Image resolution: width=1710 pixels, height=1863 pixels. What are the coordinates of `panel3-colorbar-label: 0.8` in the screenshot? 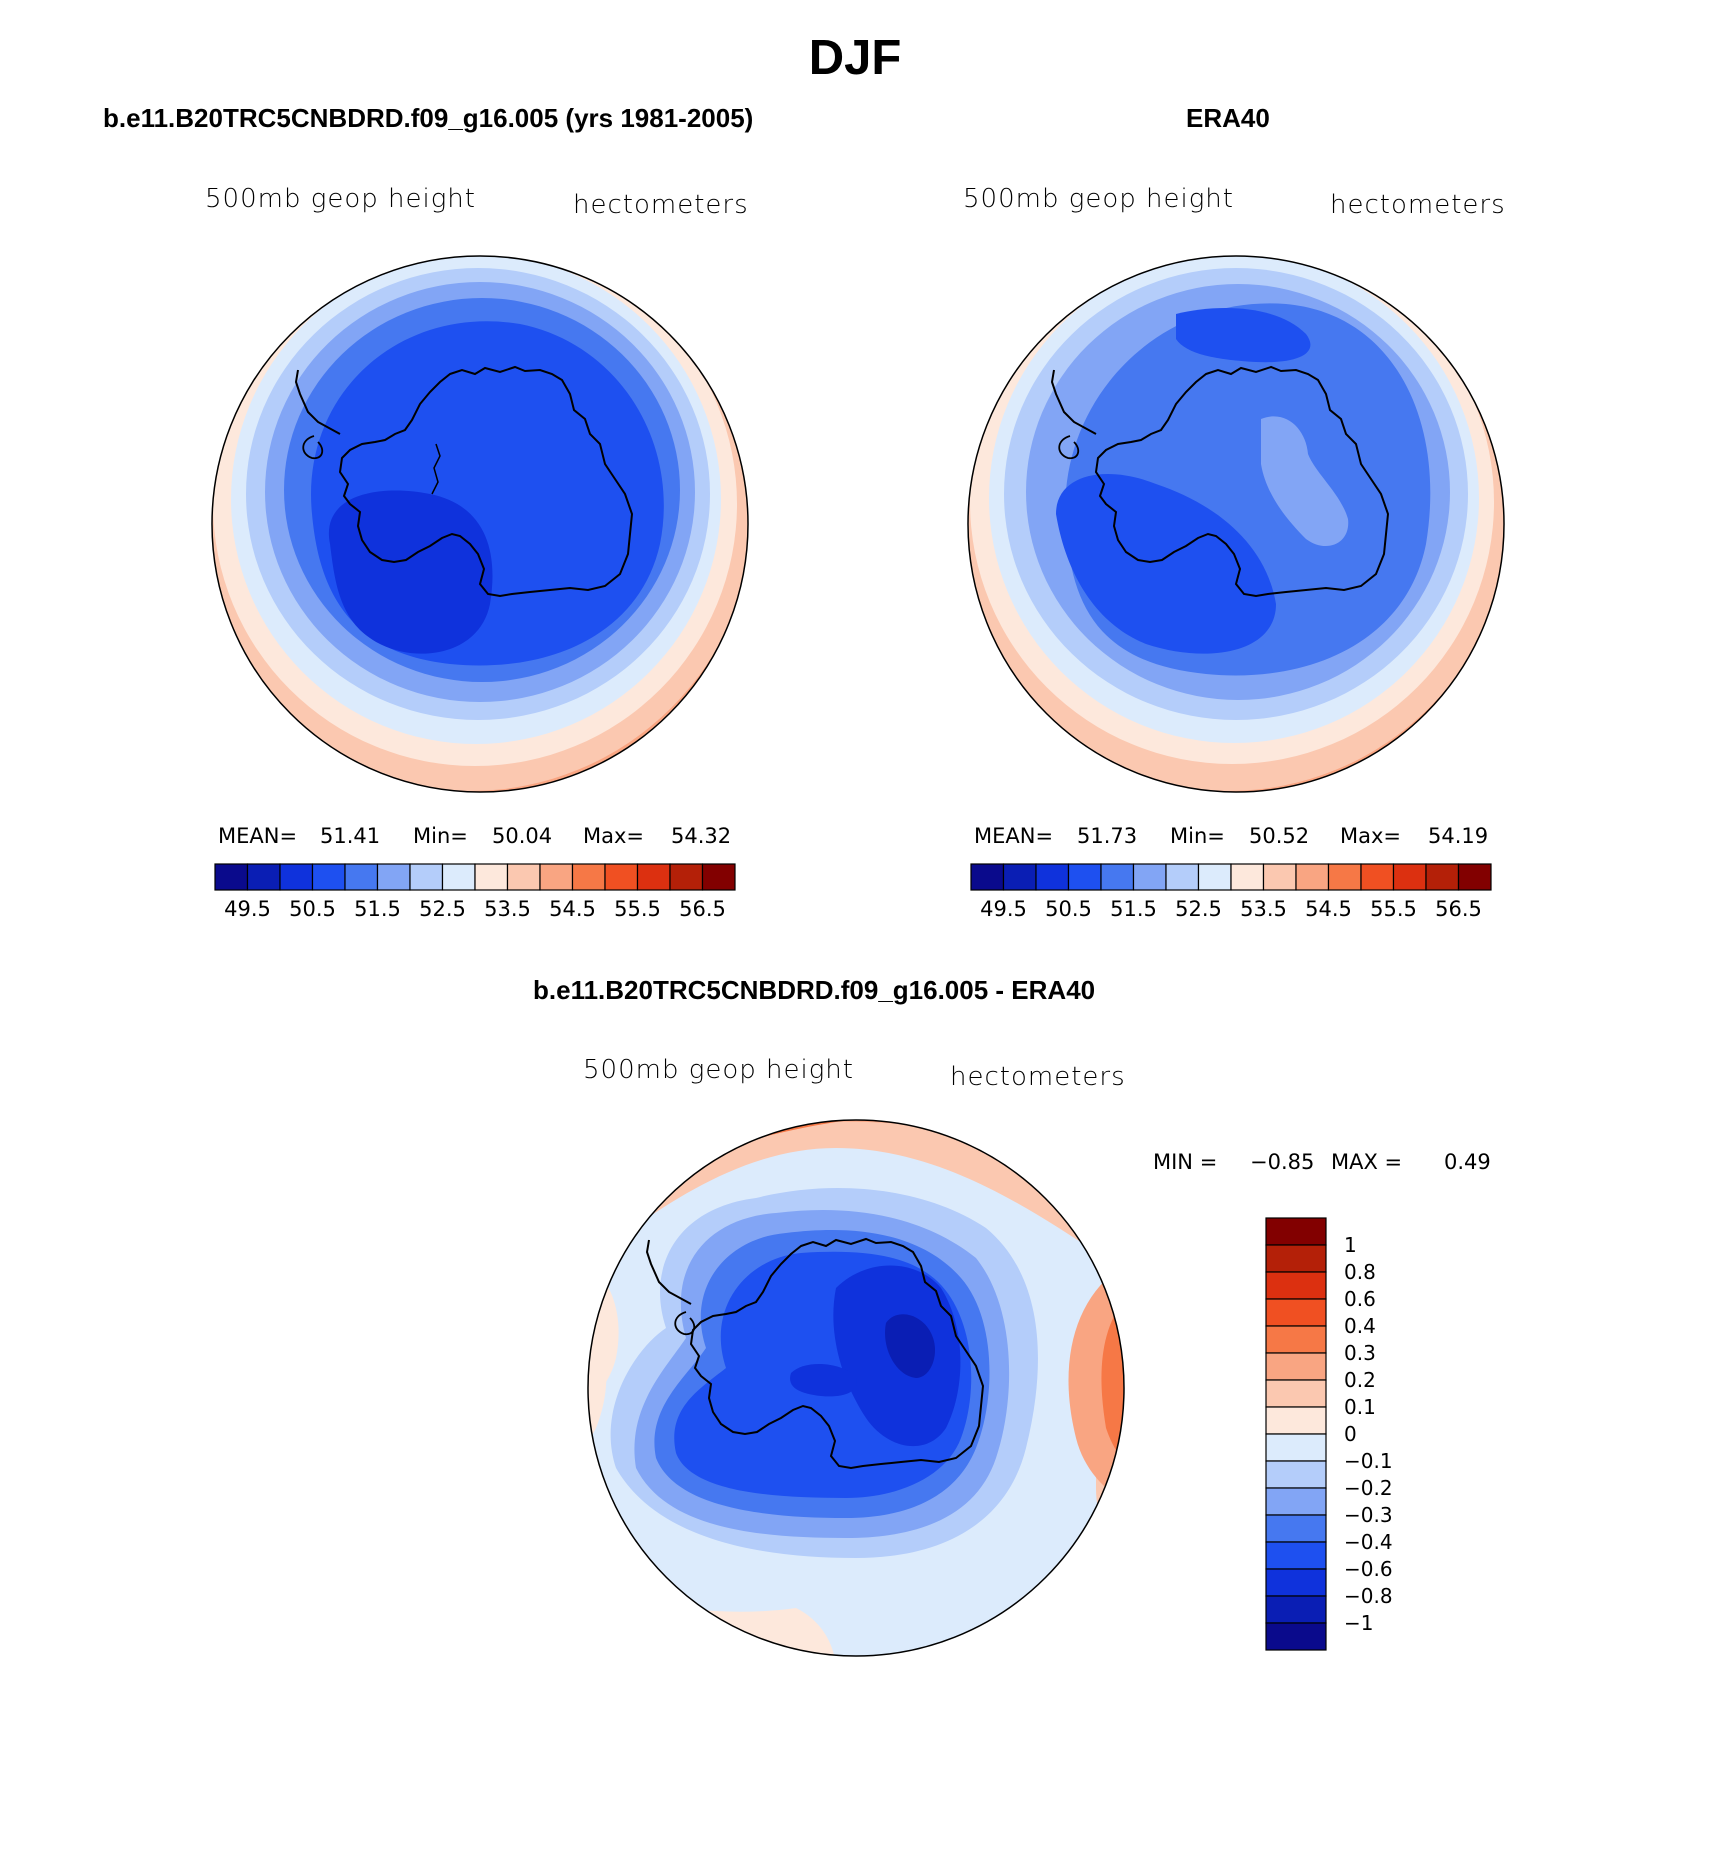 It's located at (1360, 1272).